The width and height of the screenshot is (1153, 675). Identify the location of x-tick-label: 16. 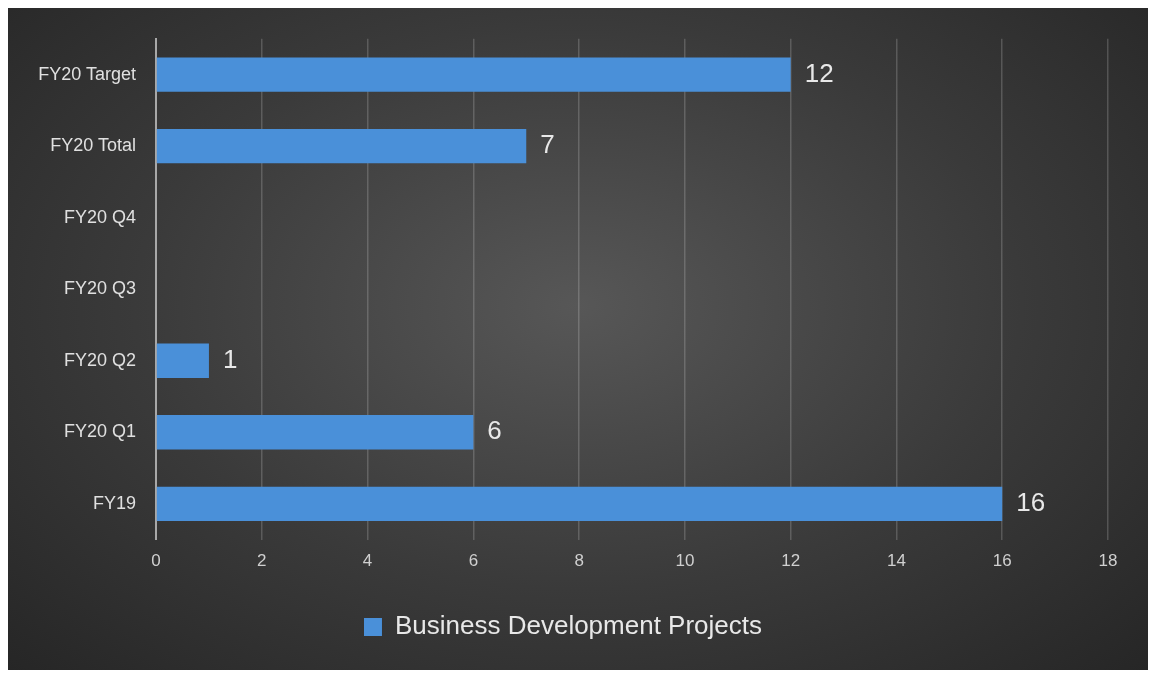
(1002, 561).